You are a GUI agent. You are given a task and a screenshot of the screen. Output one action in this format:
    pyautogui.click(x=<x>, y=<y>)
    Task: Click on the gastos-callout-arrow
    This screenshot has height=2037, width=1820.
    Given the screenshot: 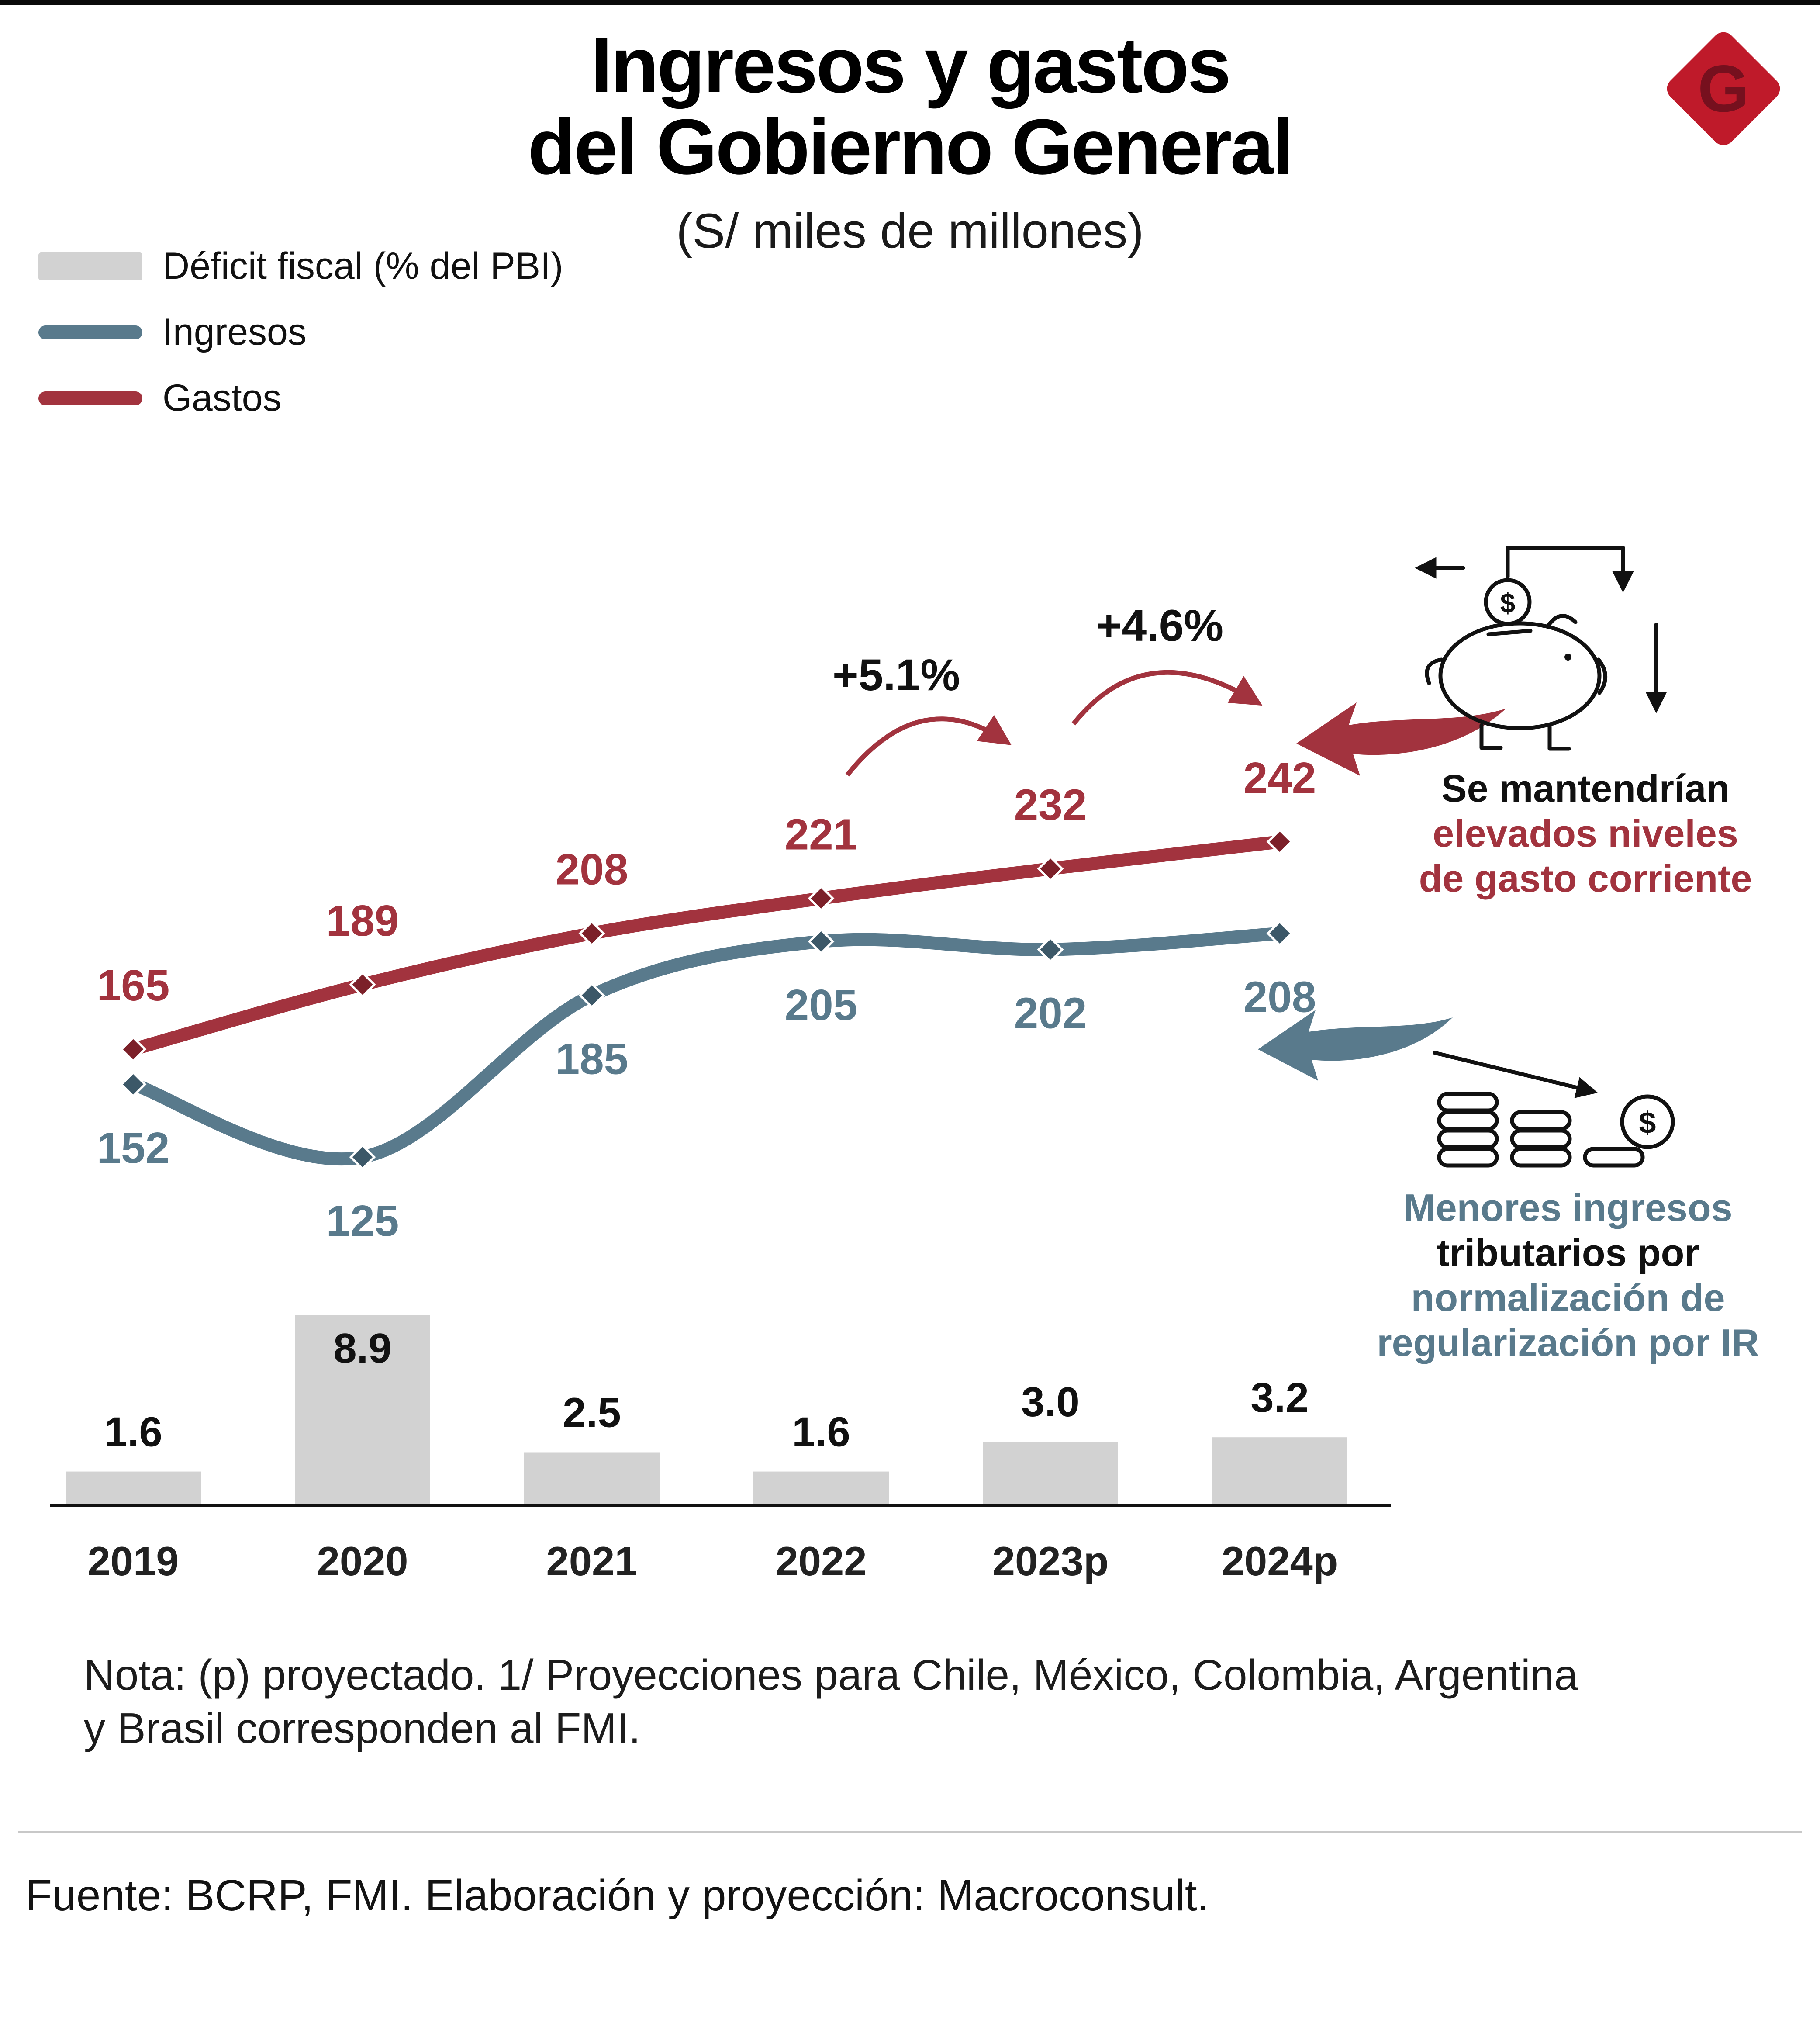 What is the action you would take?
    pyautogui.click(x=1401, y=739)
    